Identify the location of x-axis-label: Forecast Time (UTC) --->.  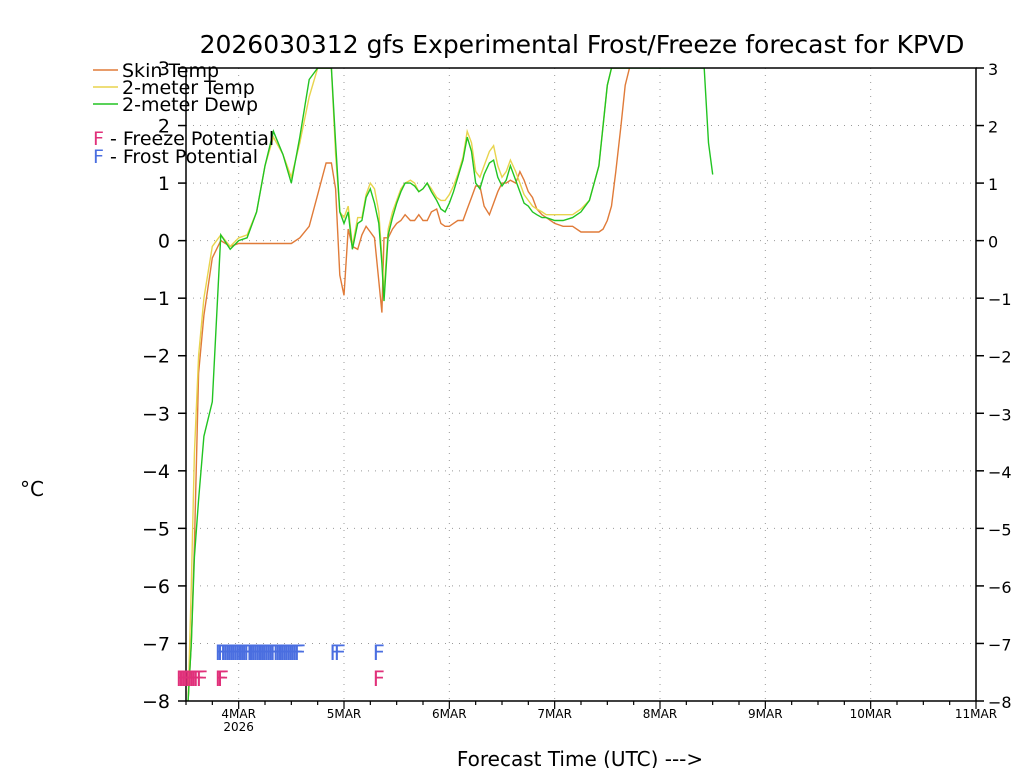
(580, 757).